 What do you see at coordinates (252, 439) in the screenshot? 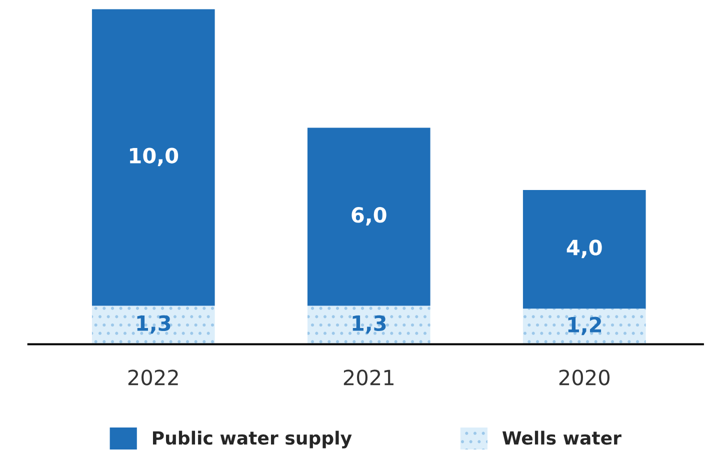
I see `legend-label: Public water supply` at bounding box center [252, 439].